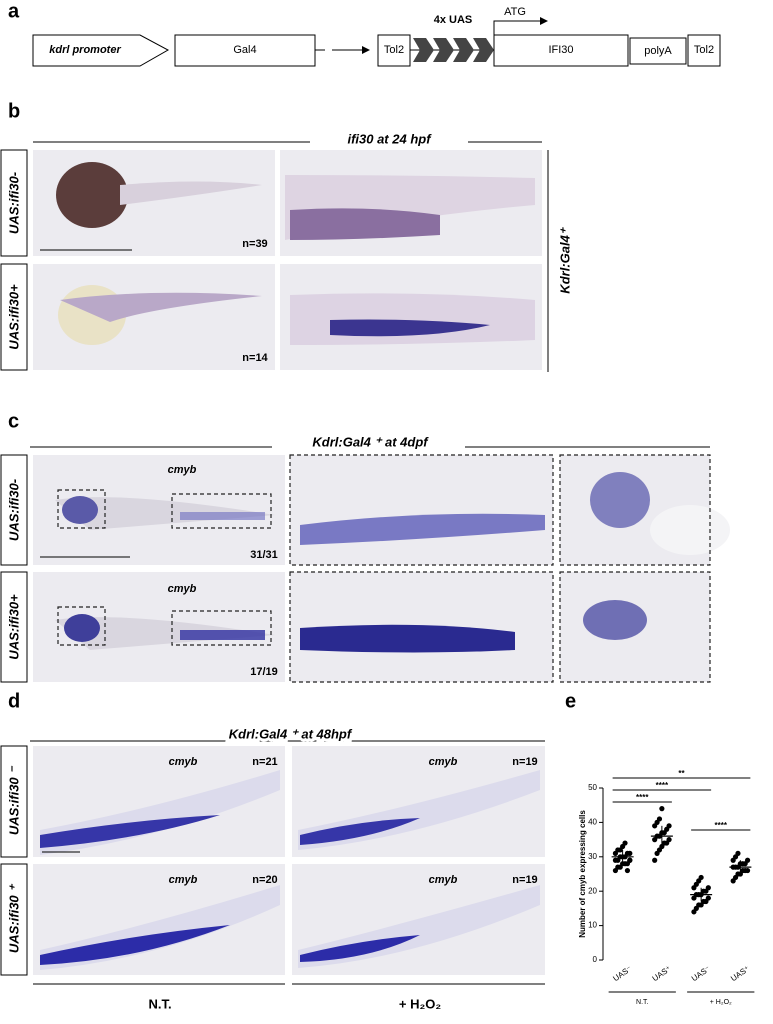 The height and width of the screenshot is (1024, 773). Describe the element at coordinates (389, 138) in the screenshot. I see `panel-title: ifi30 at 24 hpf` at that location.